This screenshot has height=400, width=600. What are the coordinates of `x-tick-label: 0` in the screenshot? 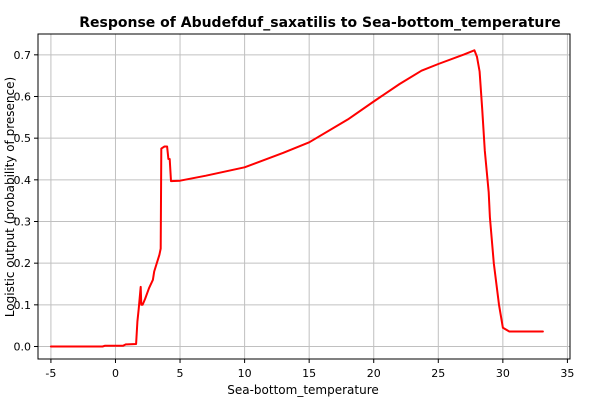 It's located at (115, 373).